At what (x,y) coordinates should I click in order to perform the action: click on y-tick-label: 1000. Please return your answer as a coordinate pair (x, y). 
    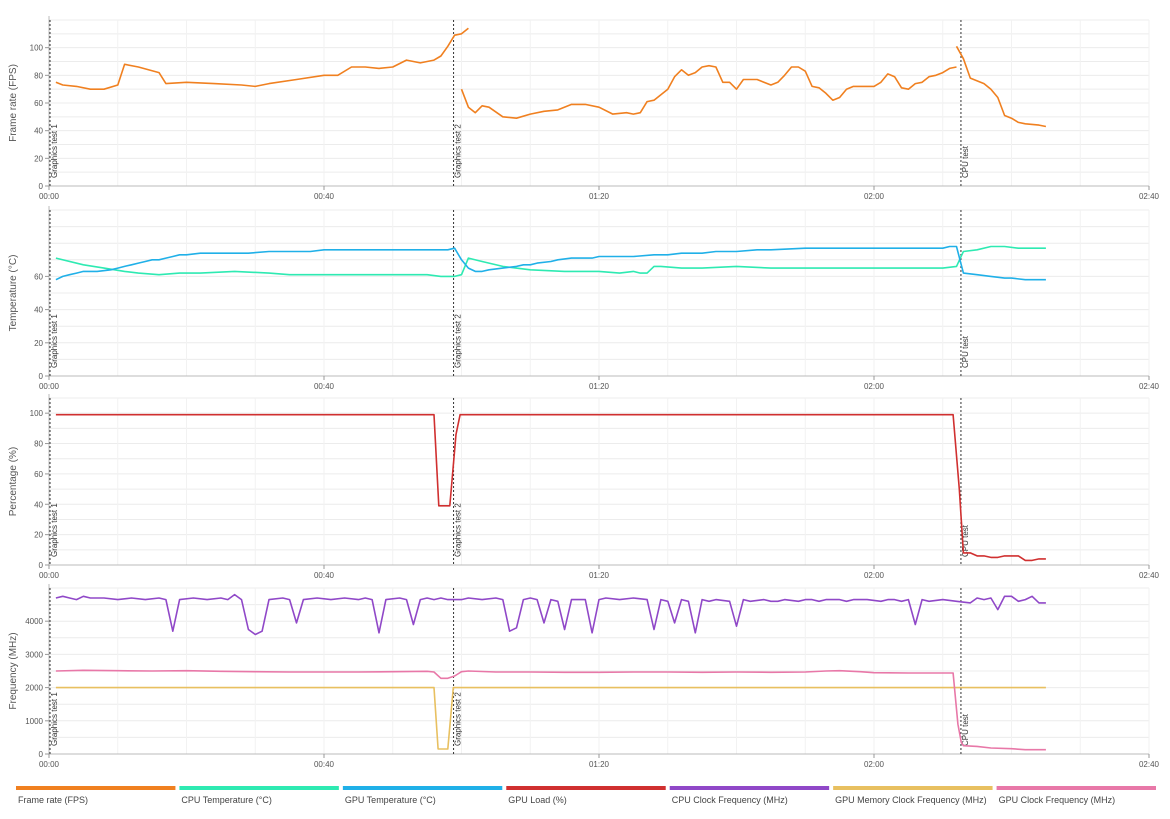
    Looking at the image, I should click on (34, 721).